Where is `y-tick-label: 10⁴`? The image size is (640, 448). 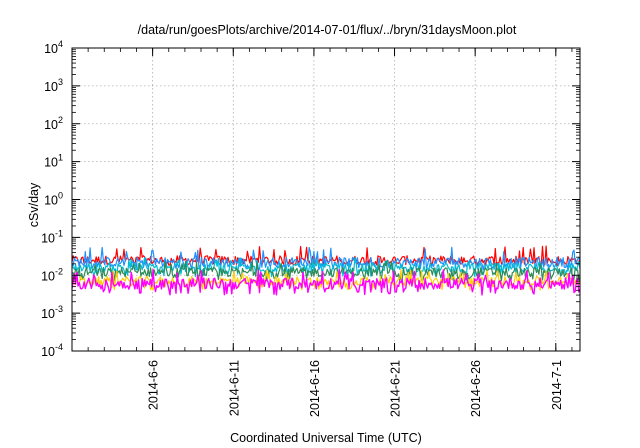 y-tick-label: 10⁴ is located at coordinates (53, 47).